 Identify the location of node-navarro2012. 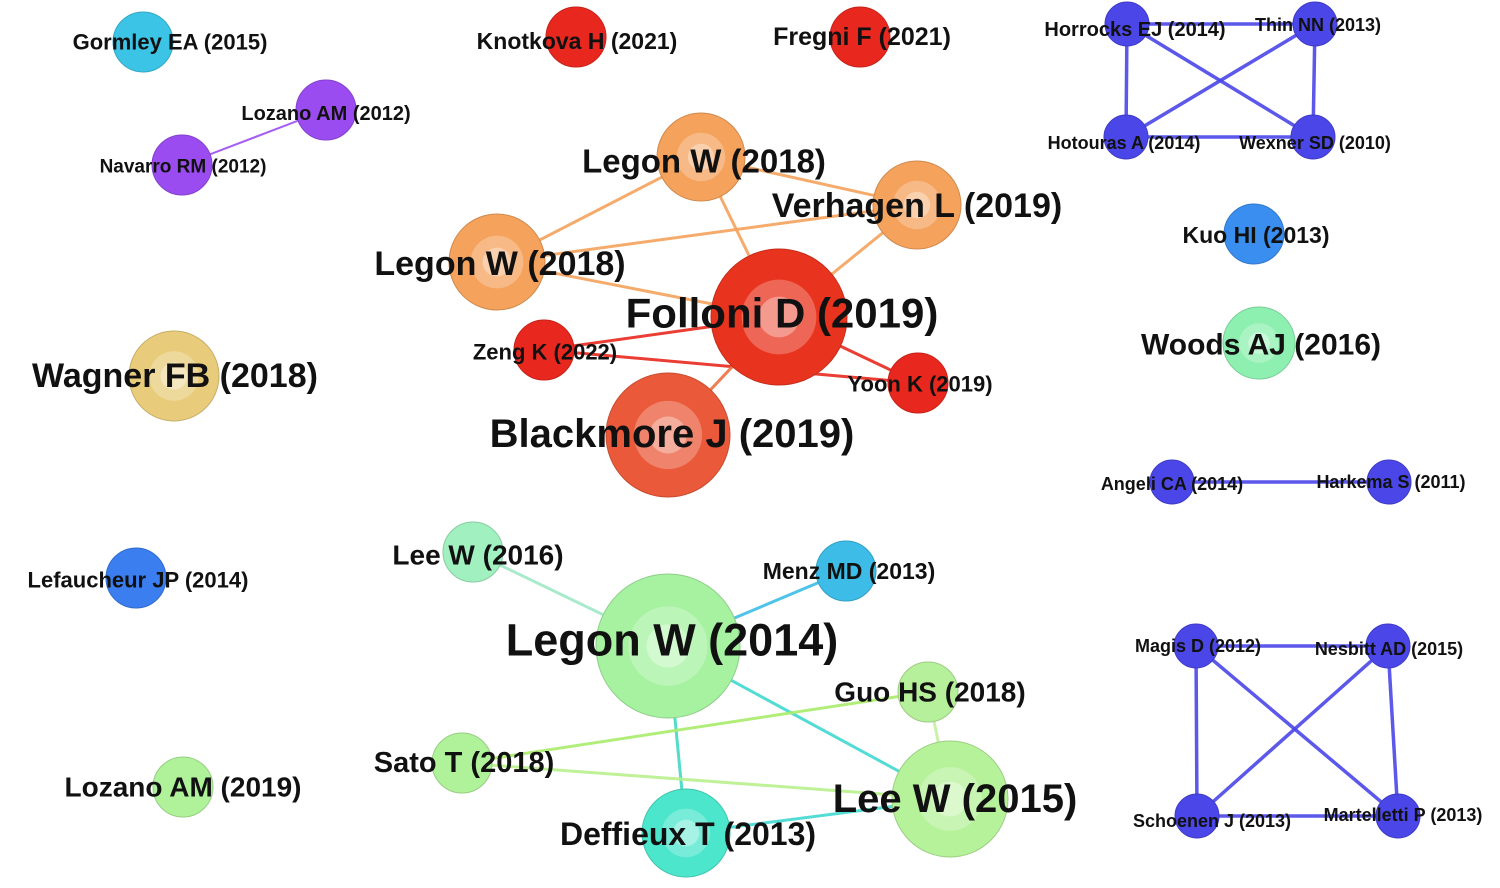
(182, 165).